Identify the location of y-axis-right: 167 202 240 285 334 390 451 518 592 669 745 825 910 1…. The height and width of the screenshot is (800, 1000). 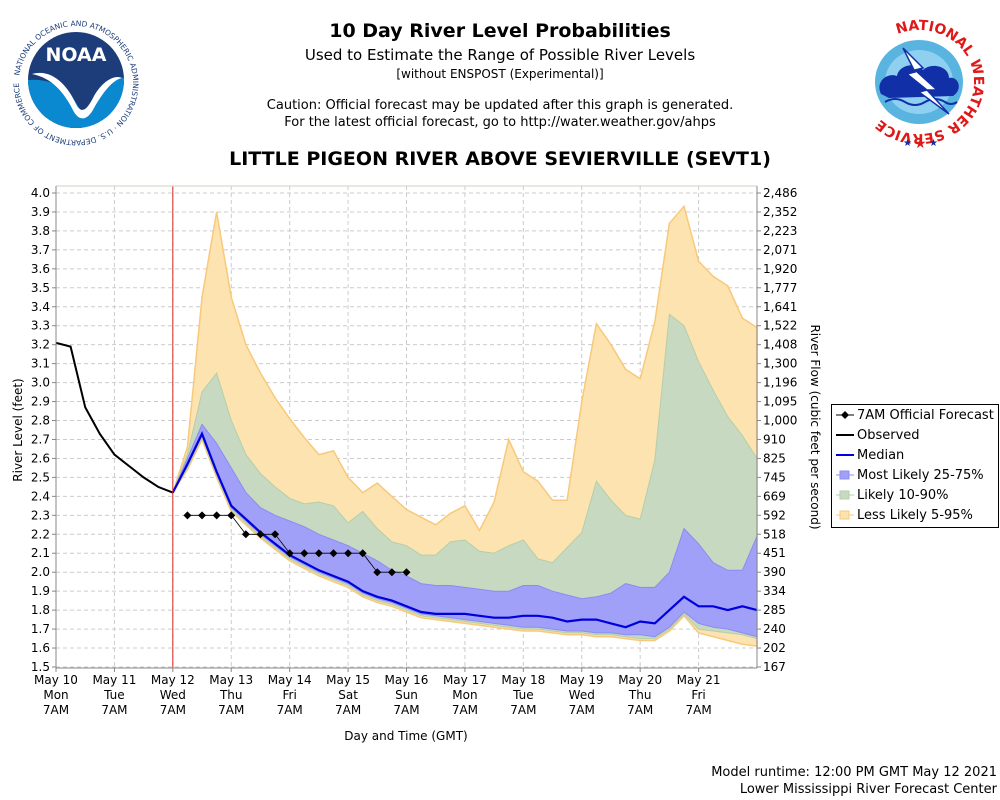
(777, 430).